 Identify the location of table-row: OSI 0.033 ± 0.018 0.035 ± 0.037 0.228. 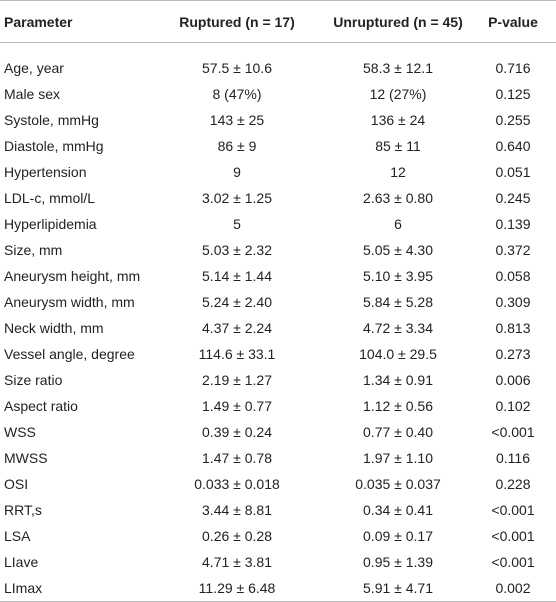
(278, 484).